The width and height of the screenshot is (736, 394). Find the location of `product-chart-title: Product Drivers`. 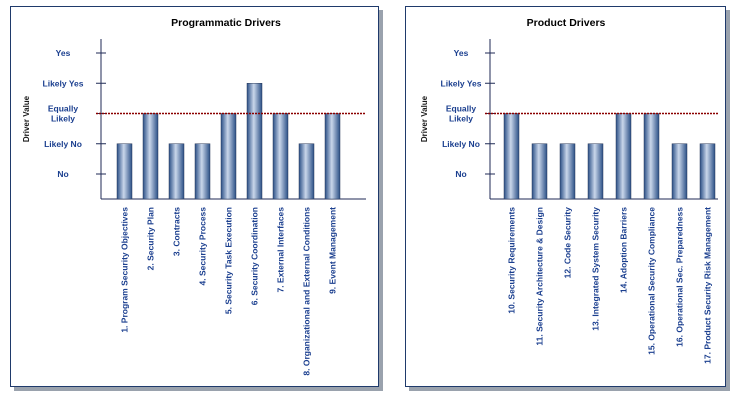

product-chart-title: Product Drivers is located at coordinates (566, 23).